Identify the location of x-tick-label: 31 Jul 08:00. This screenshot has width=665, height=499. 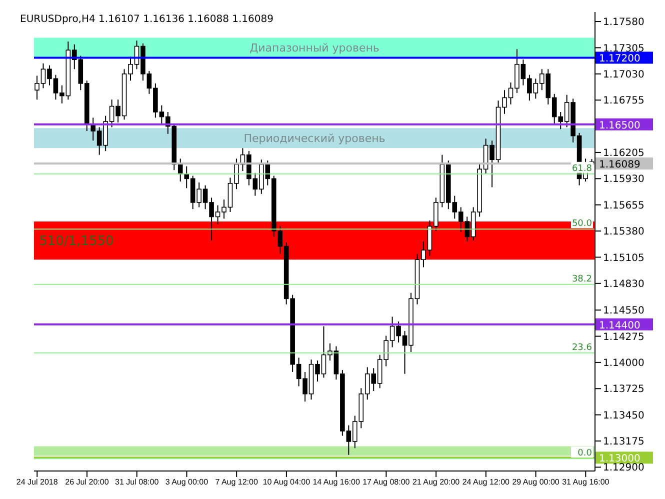
(137, 482).